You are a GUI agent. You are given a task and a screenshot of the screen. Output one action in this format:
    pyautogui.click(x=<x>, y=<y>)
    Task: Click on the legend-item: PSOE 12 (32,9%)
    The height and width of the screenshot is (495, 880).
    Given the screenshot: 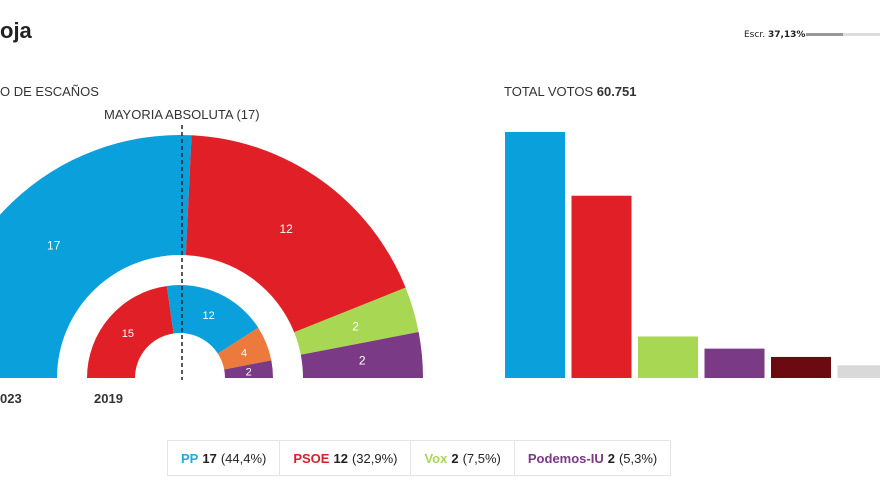 What is the action you would take?
    pyautogui.click(x=346, y=458)
    